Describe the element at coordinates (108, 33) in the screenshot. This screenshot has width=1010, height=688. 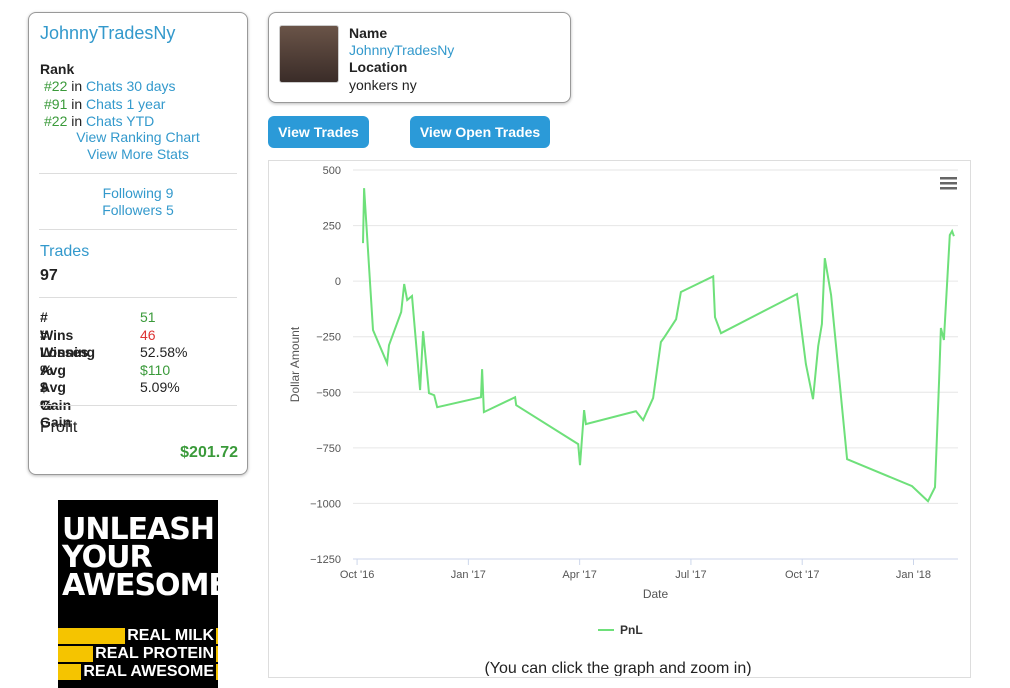
I see `username: JohnnyTradesNy` at that location.